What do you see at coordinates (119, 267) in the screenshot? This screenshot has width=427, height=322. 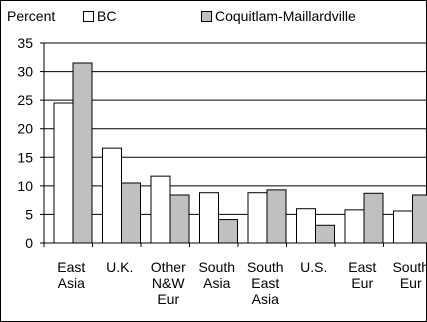 I see `x-tick-label: U.K.` at bounding box center [119, 267].